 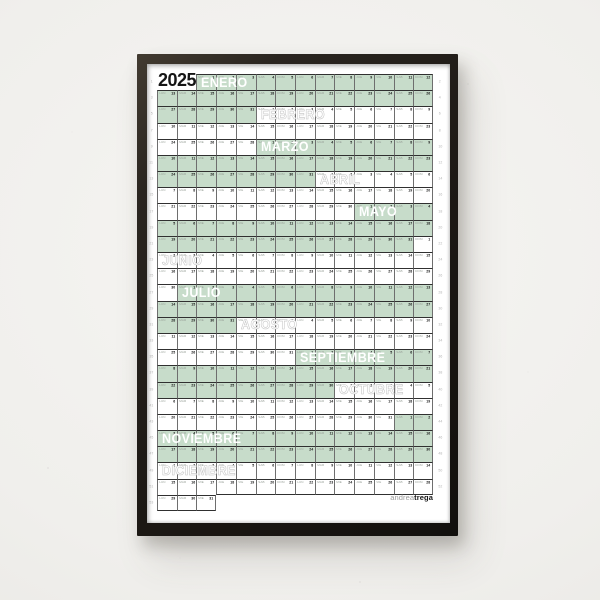 What do you see at coordinates (364, 373) in the screenshot?
I see `day-cell: JUE 18` at bounding box center [364, 373].